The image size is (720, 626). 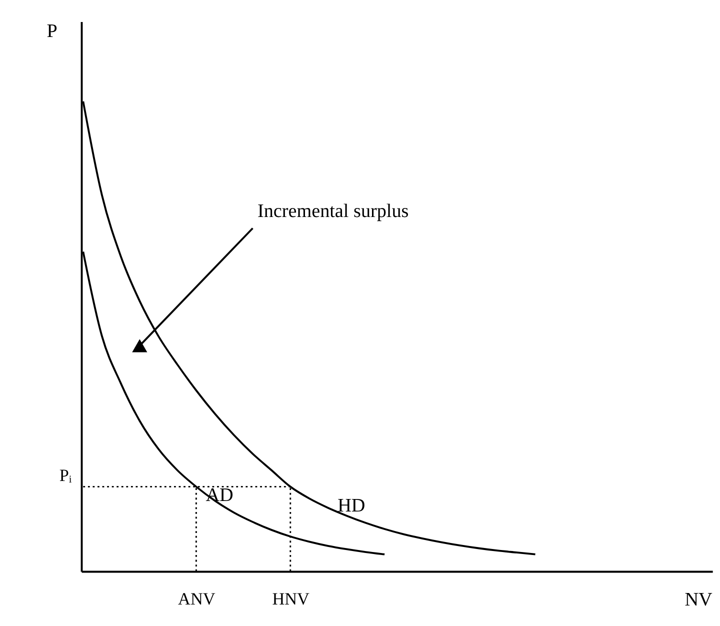 I want to click on y-axis-title: P, so click(x=52, y=31).